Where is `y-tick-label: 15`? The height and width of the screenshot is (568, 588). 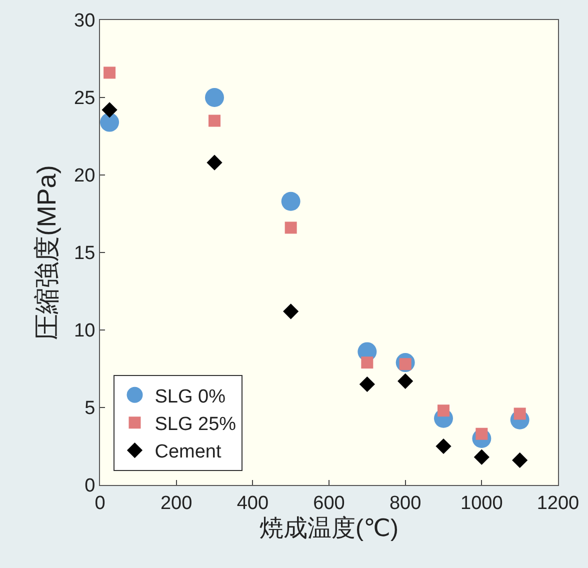 y-tick-label: 15 is located at coordinates (85, 253).